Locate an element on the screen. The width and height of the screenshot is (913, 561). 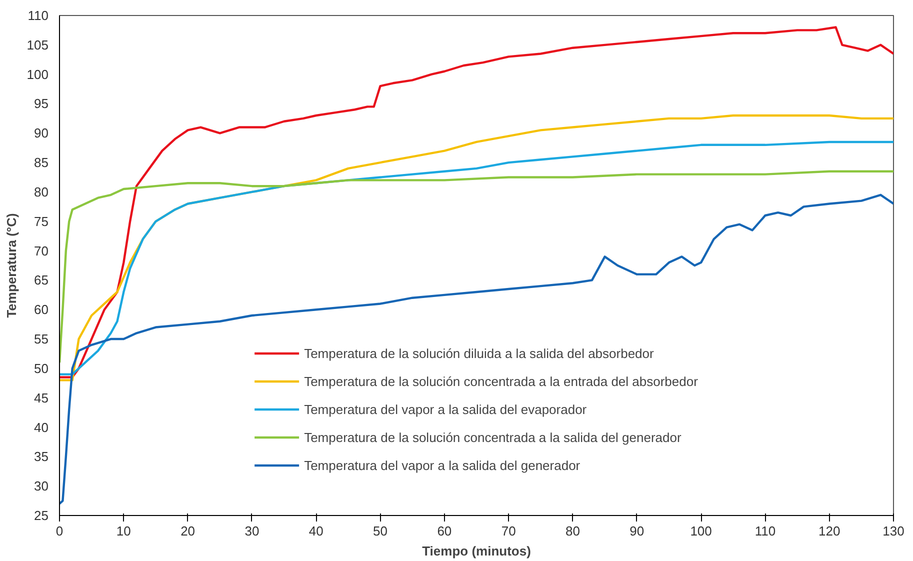
x-tick-label: 70 is located at coordinates (508, 531).